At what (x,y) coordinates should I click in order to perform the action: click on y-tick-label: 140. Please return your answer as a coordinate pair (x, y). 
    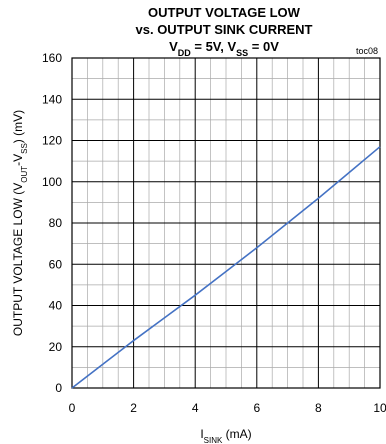
    Looking at the image, I should click on (52, 99).